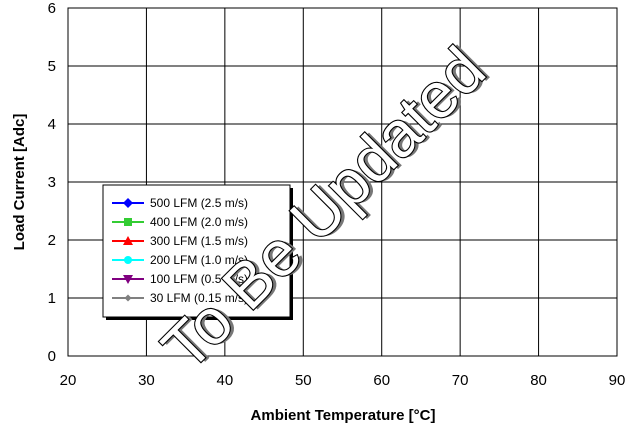  What do you see at coordinates (52, 356) in the screenshot?
I see `y-tick-label: 0` at bounding box center [52, 356].